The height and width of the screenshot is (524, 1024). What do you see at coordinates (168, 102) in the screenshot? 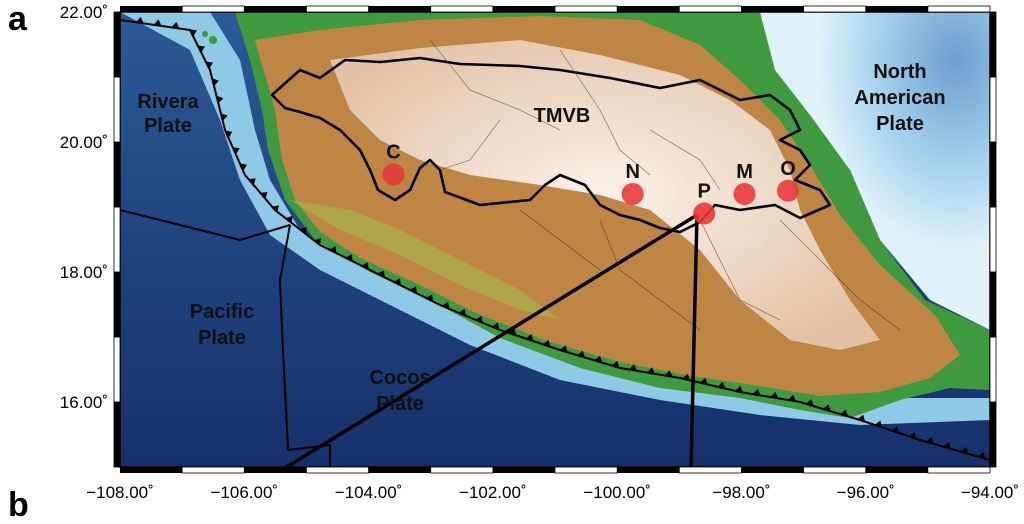
I see `label-rivera-line1: Rivera` at bounding box center [168, 102].